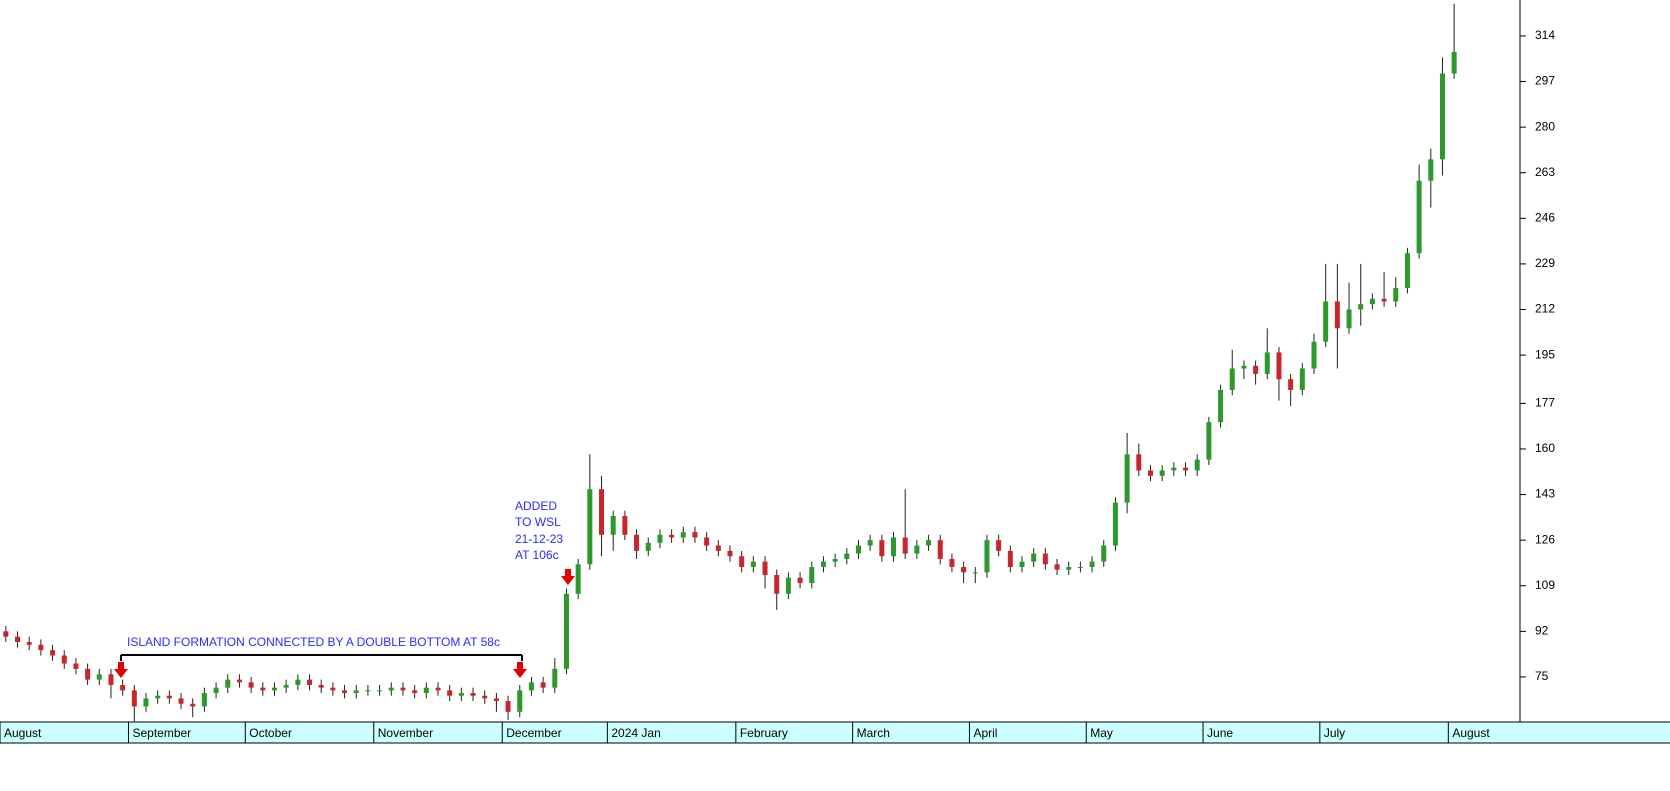  Describe the element at coordinates (1545, 217) in the screenshot. I see `y-tick-label: 246` at that location.